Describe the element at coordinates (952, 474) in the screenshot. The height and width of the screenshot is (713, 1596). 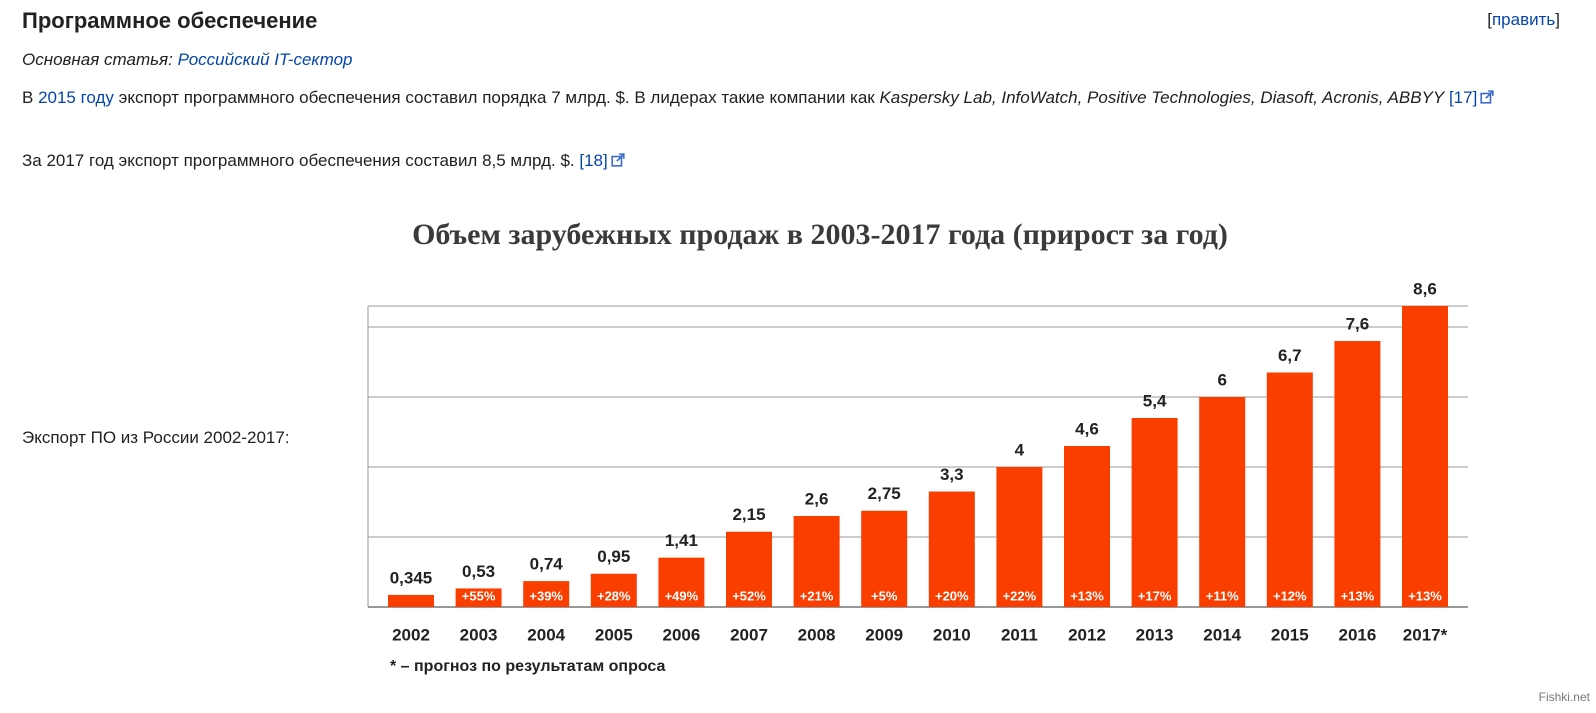
I see `value-label: 3,3` at that location.